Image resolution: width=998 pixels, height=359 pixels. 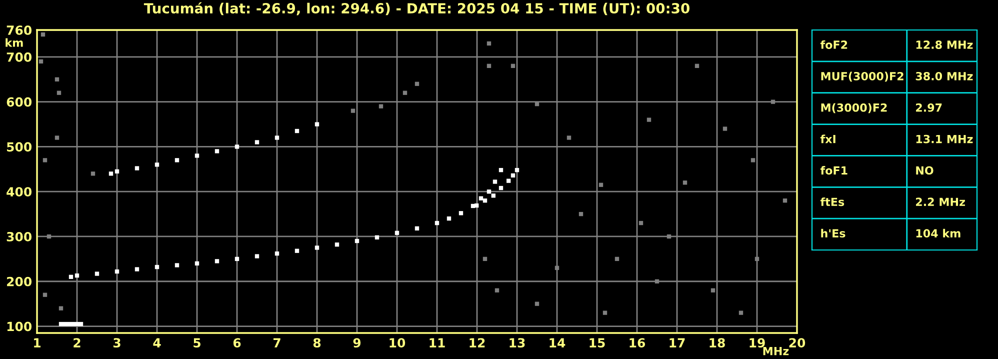 What do you see at coordinates (776, 351) in the screenshot?
I see `x-axis-title: MHz` at bounding box center [776, 351].